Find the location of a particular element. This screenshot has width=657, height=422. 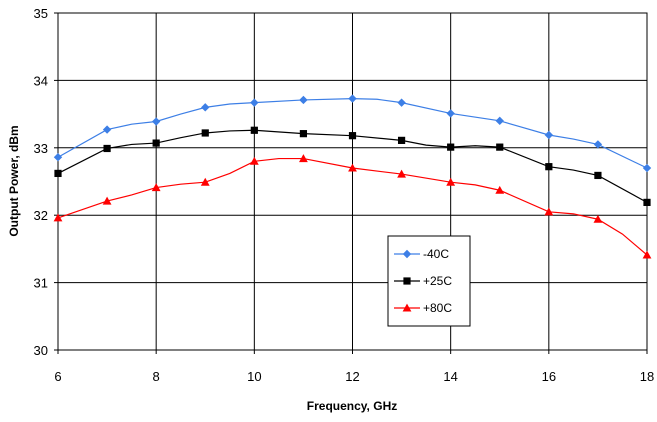

legend-label: -40C is located at coordinates (436, 254).